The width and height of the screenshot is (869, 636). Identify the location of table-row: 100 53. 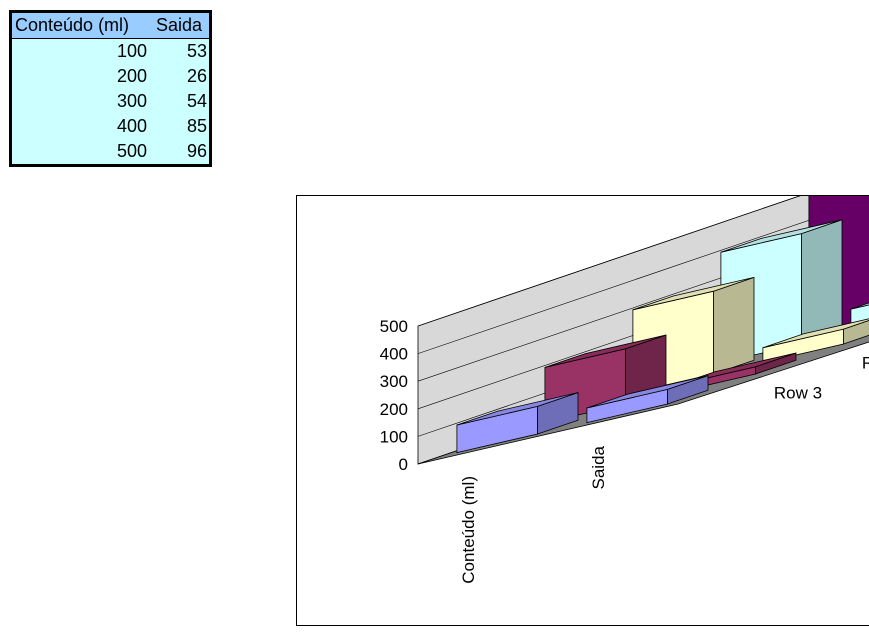
(110, 51).